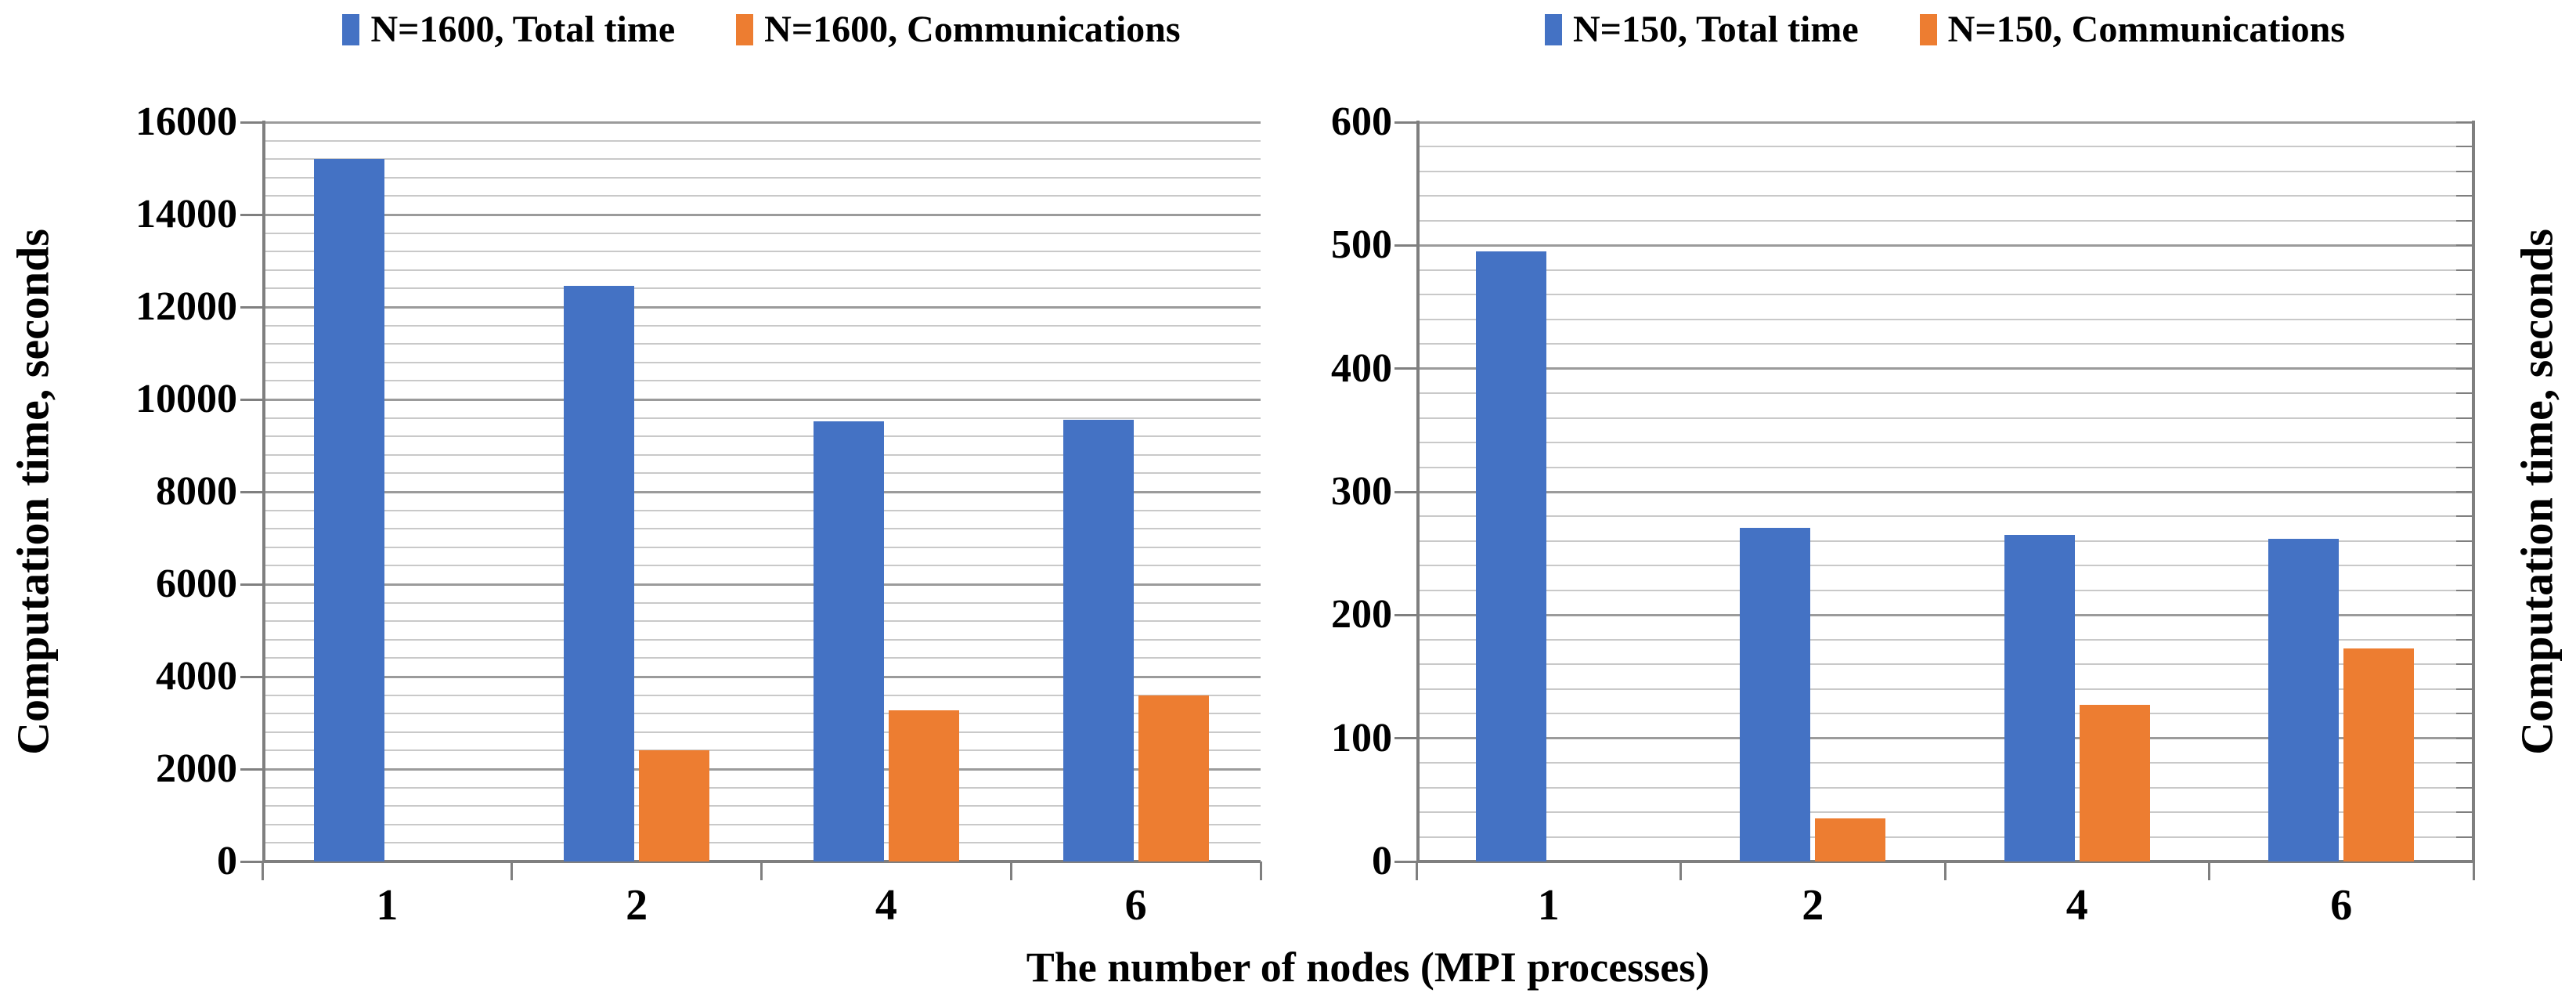 This screenshot has width=2576, height=1004. Describe the element at coordinates (1715, 30) in the screenshot. I see `legend-label: N=150, Total time` at that location.